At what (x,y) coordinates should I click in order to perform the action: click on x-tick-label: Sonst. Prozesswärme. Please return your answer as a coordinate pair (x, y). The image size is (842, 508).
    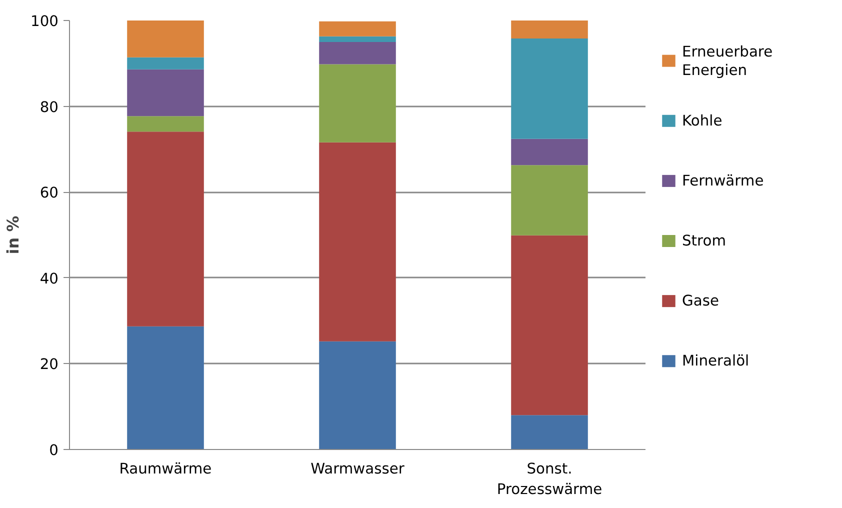
    Looking at the image, I should click on (549, 479).